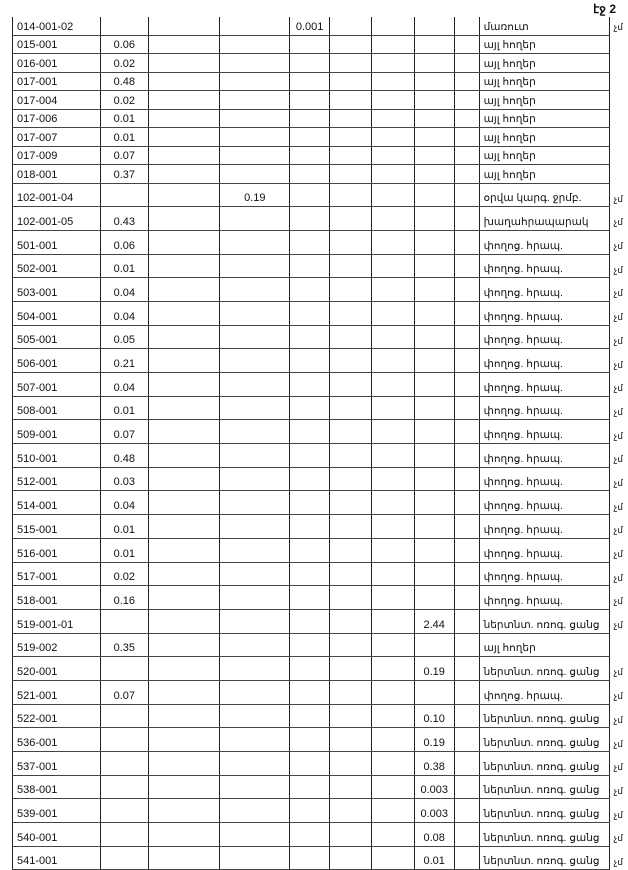 The width and height of the screenshot is (628, 870). What do you see at coordinates (56, 787) in the screenshot?
I see `parcel-code: 538-001` at bounding box center [56, 787].